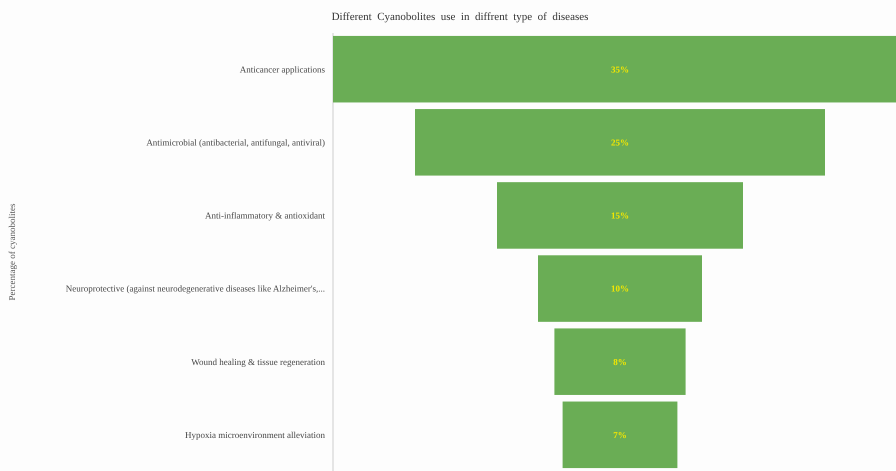  Describe the element at coordinates (235, 142) in the screenshot. I see `category-label: Antimicrobial (antibacterial, antifungal, antiviral)` at that location.